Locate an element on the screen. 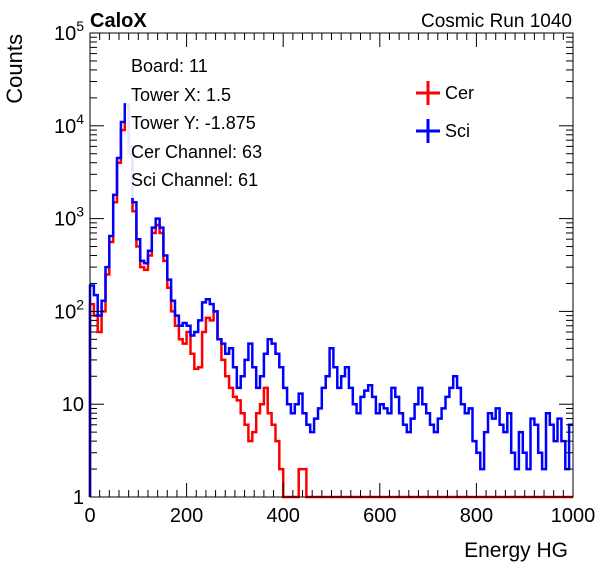  info-box-background is located at coordinates (243, 124).